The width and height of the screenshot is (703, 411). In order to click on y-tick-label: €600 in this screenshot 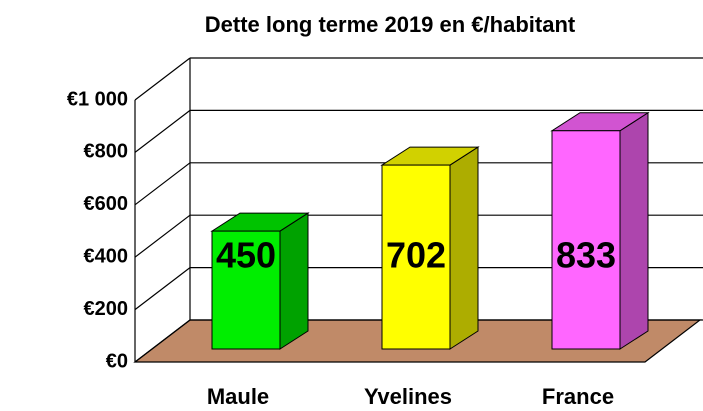, I will do `click(106, 204)`.